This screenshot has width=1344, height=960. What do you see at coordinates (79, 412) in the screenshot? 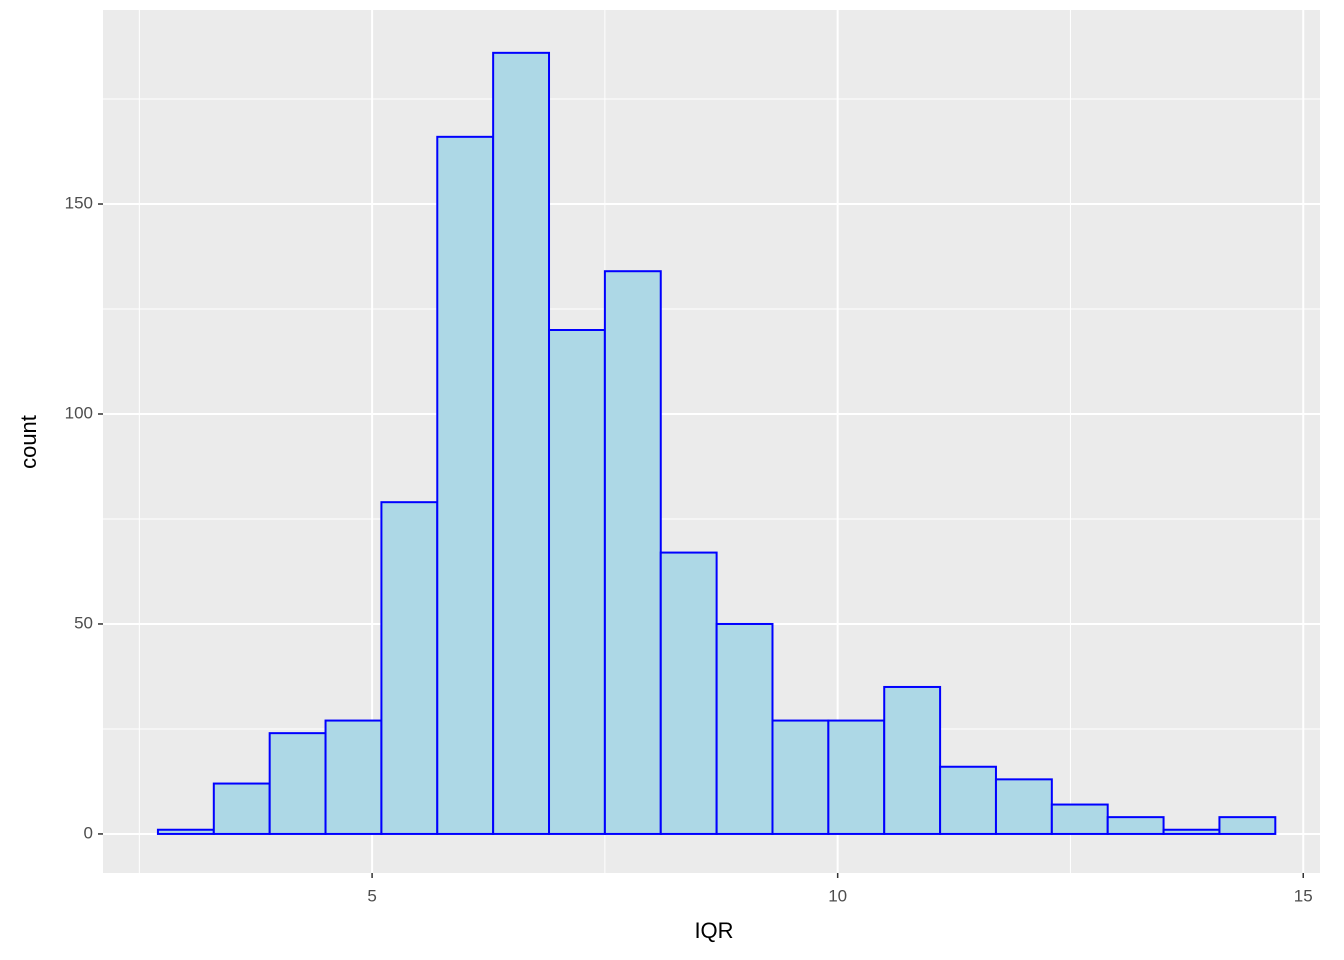
I see `y-tick-label: 100` at bounding box center [79, 412].